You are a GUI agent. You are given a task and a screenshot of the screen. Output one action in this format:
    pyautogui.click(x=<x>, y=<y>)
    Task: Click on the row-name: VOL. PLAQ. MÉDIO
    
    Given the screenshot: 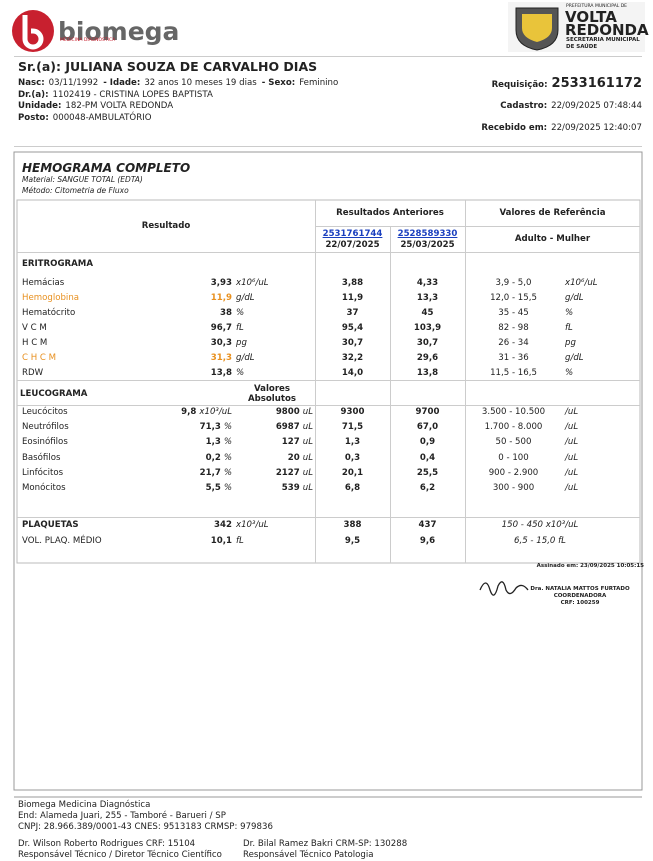 What is the action you would take?
    pyautogui.click(x=62, y=541)
    